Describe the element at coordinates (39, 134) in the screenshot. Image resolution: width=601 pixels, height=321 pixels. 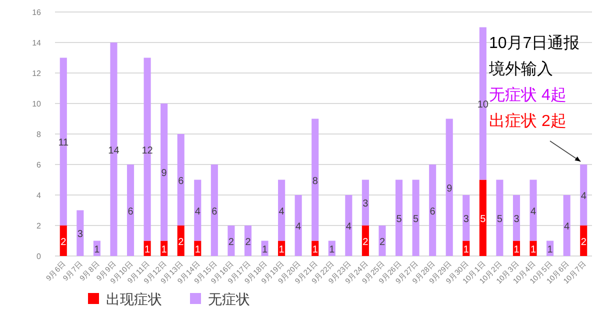
I see `y-tick-label: 8` at that location.